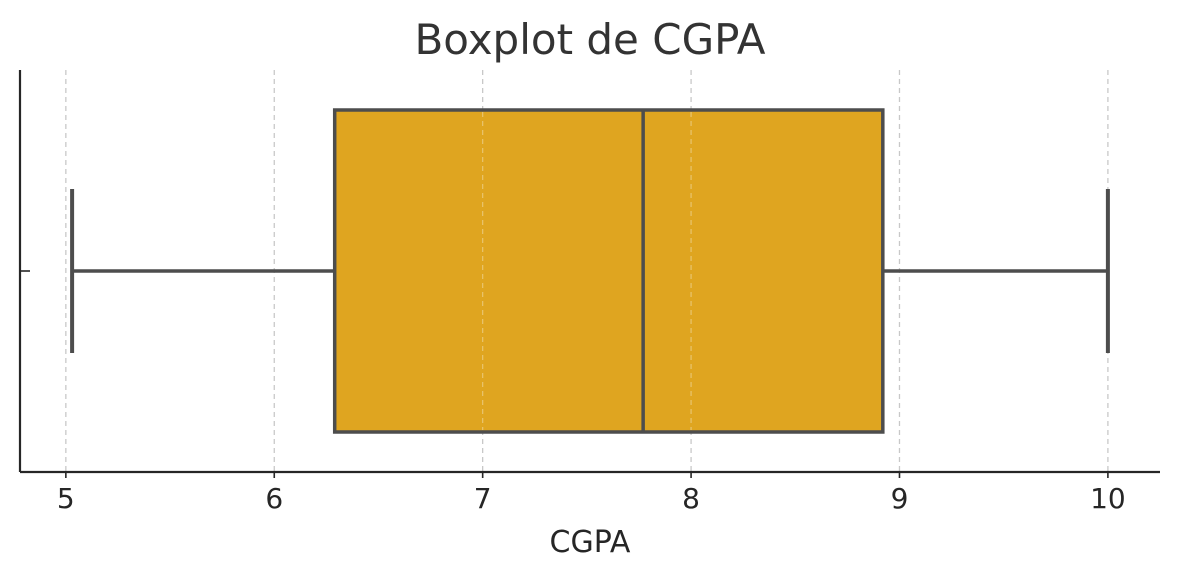  I want to click on chart-title: Boxplot de CGPA, so click(589, 39).